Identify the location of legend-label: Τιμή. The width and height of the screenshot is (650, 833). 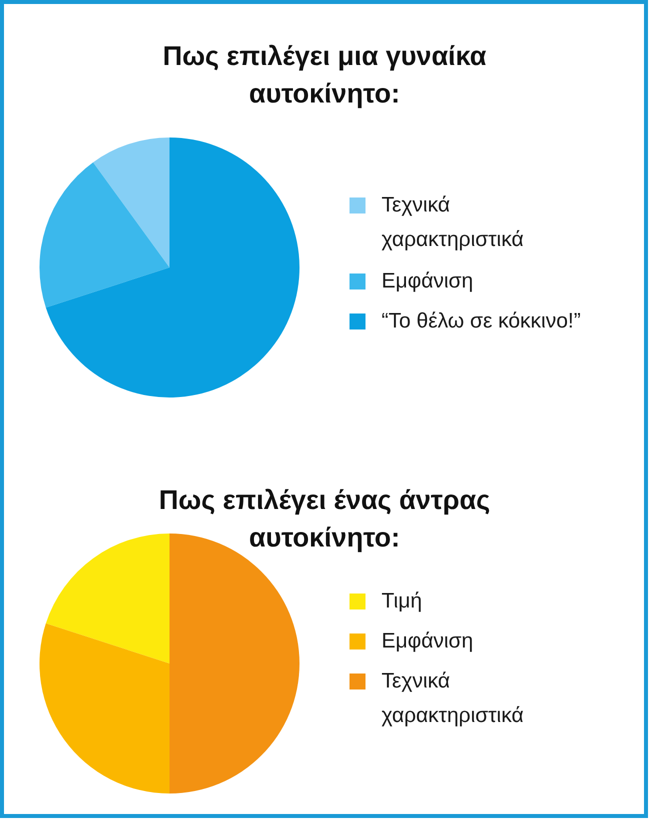
(402, 601).